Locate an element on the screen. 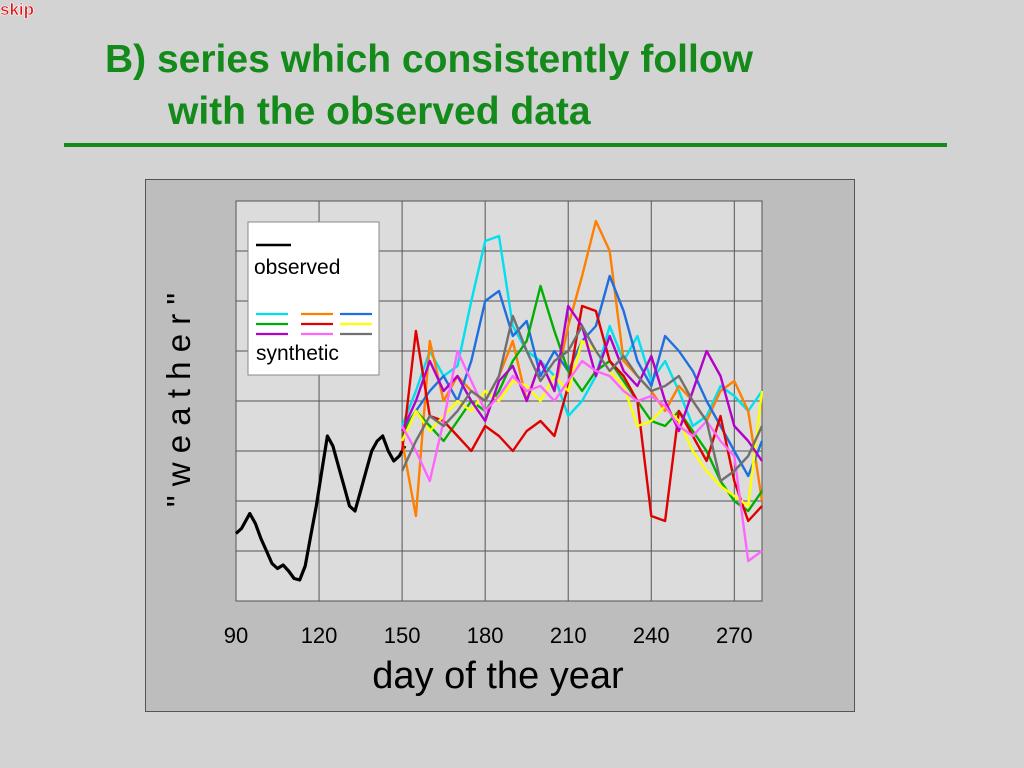 Image resolution: width=1024 pixels, height=768 pixels. legend-box is located at coordinates (313, 298).